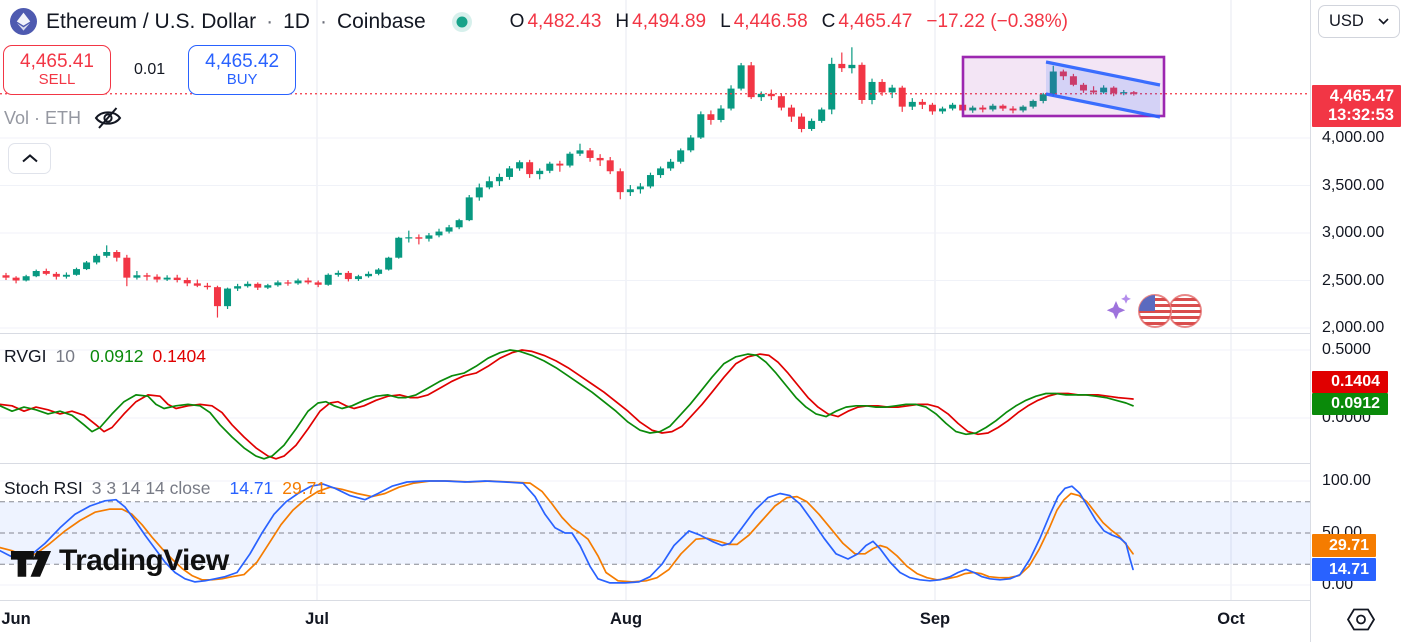  What do you see at coordinates (242, 80) in the screenshot?
I see `buy-label: BUY` at bounding box center [242, 80].